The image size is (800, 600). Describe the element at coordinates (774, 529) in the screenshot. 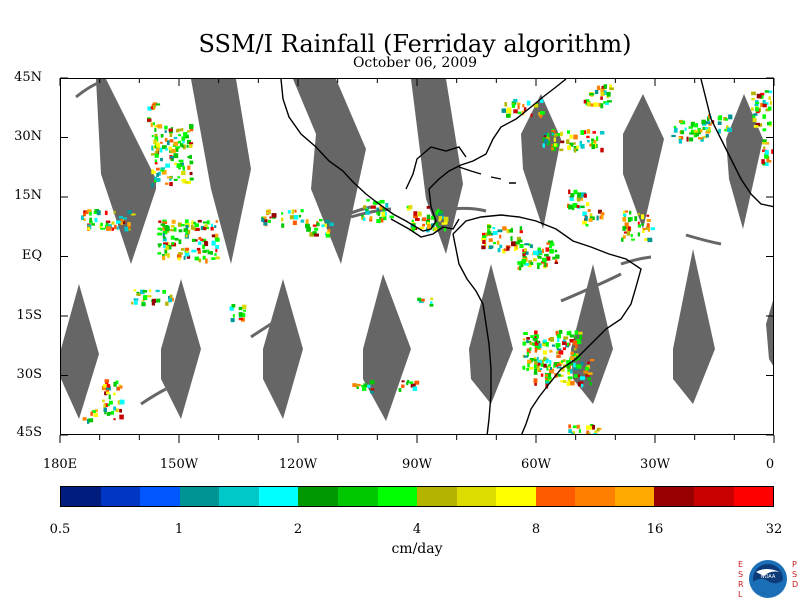

I see `scale-tick-label: 32` at that location.